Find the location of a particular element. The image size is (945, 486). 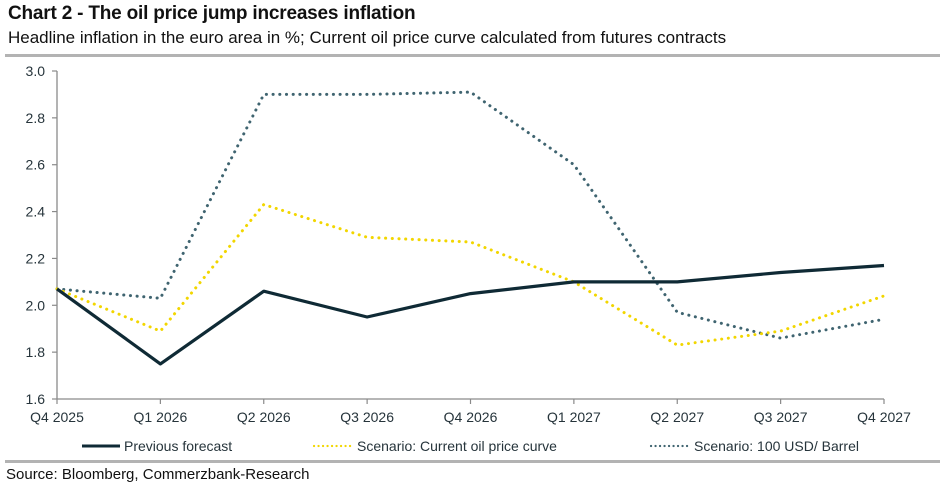

x-tick-label: Q1 2027 is located at coordinates (574, 417).